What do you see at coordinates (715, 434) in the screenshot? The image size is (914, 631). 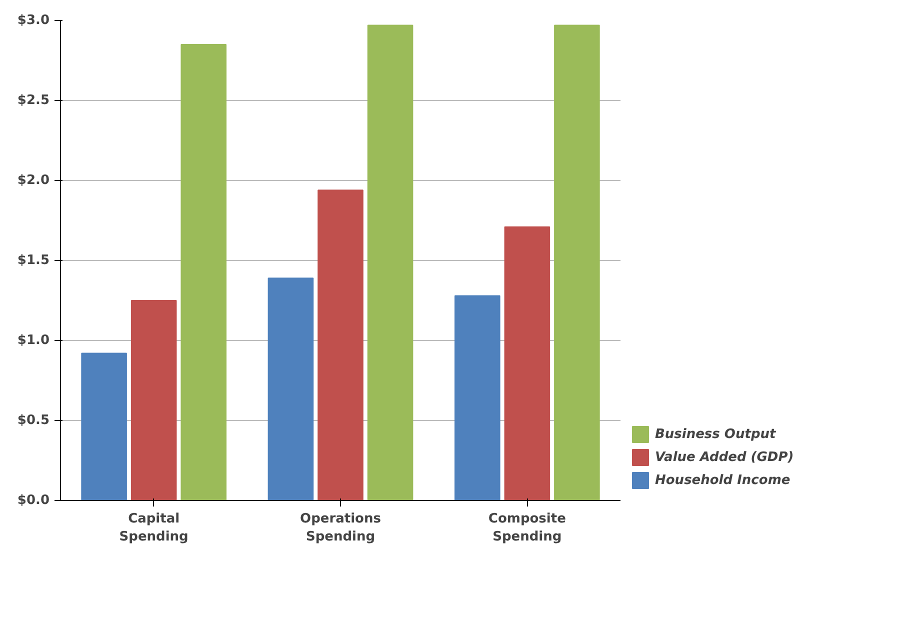 I see `legend-label: Business Output` at bounding box center [715, 434].